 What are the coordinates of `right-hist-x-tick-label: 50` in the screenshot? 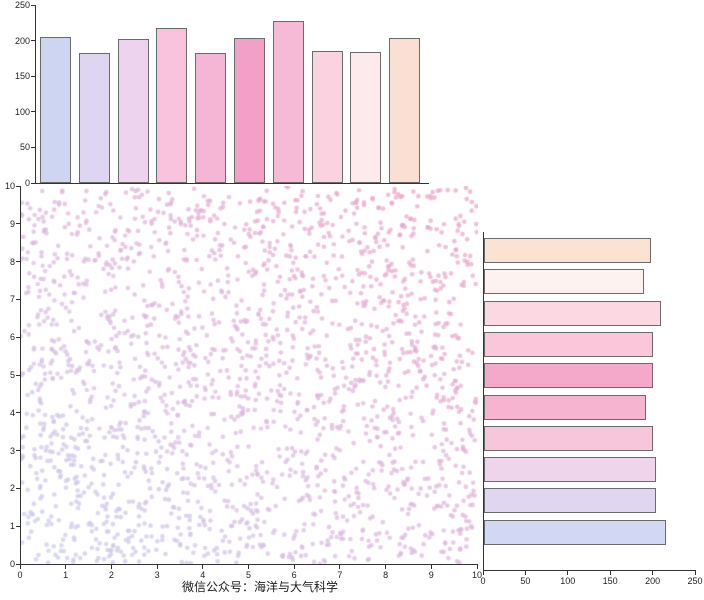 It's located at (525, 581).